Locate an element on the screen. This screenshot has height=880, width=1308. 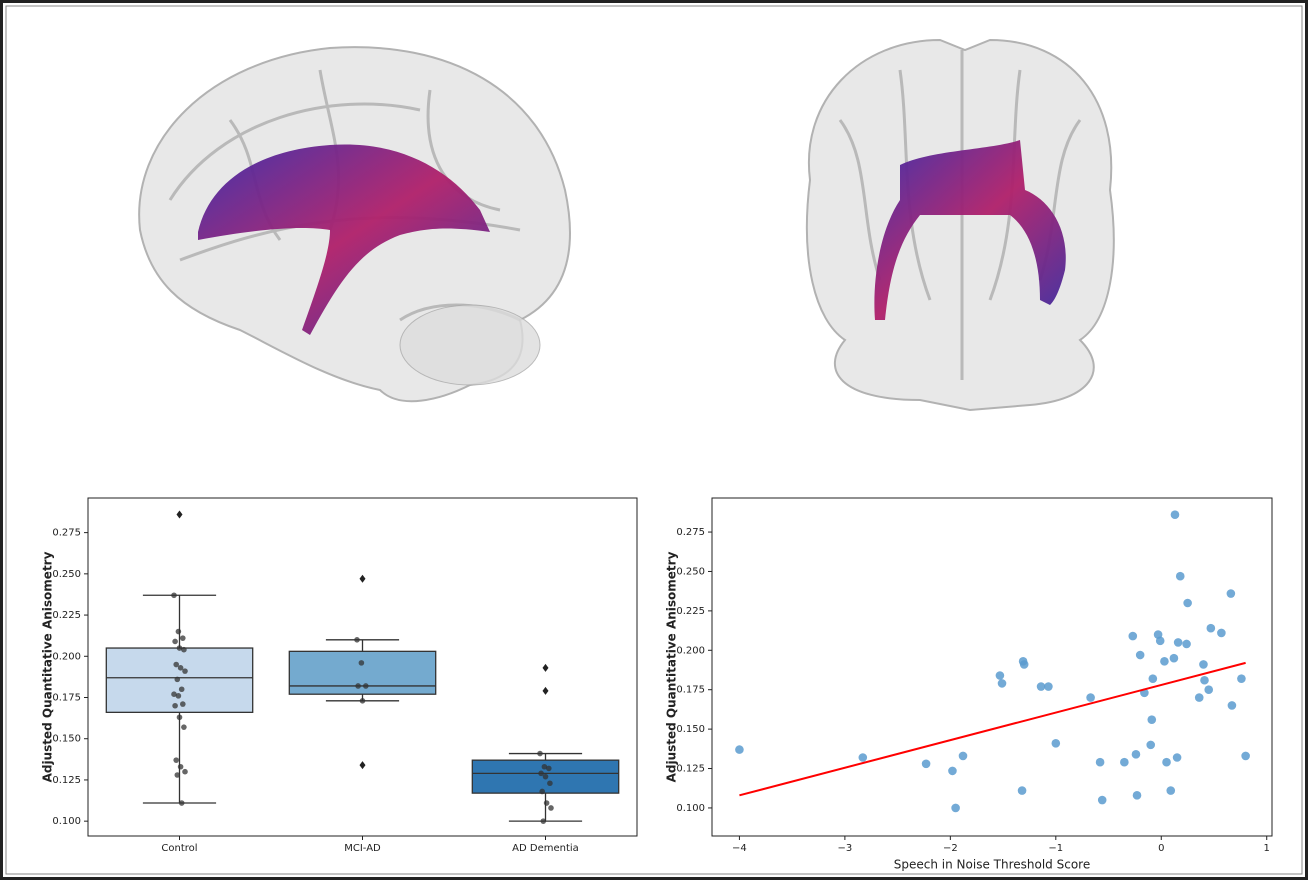
x-axis-label: Speech in Noise Threshold Score is located at coordinates (992, 865).